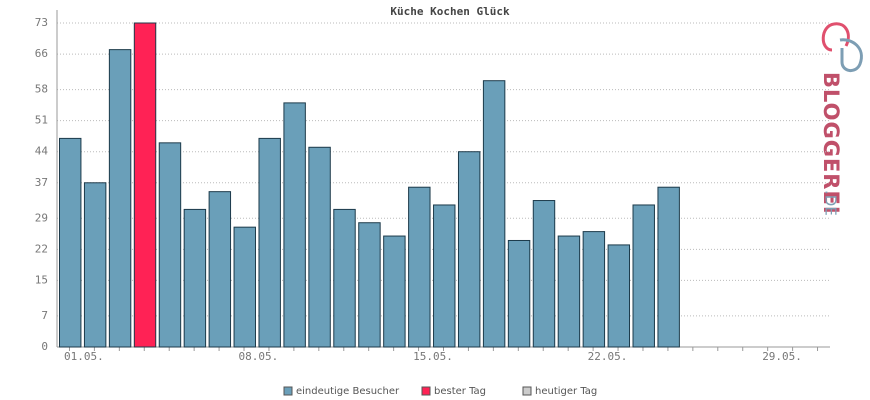 Image resolution: width=870 pixels, height=400 pixels. What do you see at coordinates (566, 391) in the screenshot?
I see `legend-label: heutiger Tag` at bounding box center [566, 391].